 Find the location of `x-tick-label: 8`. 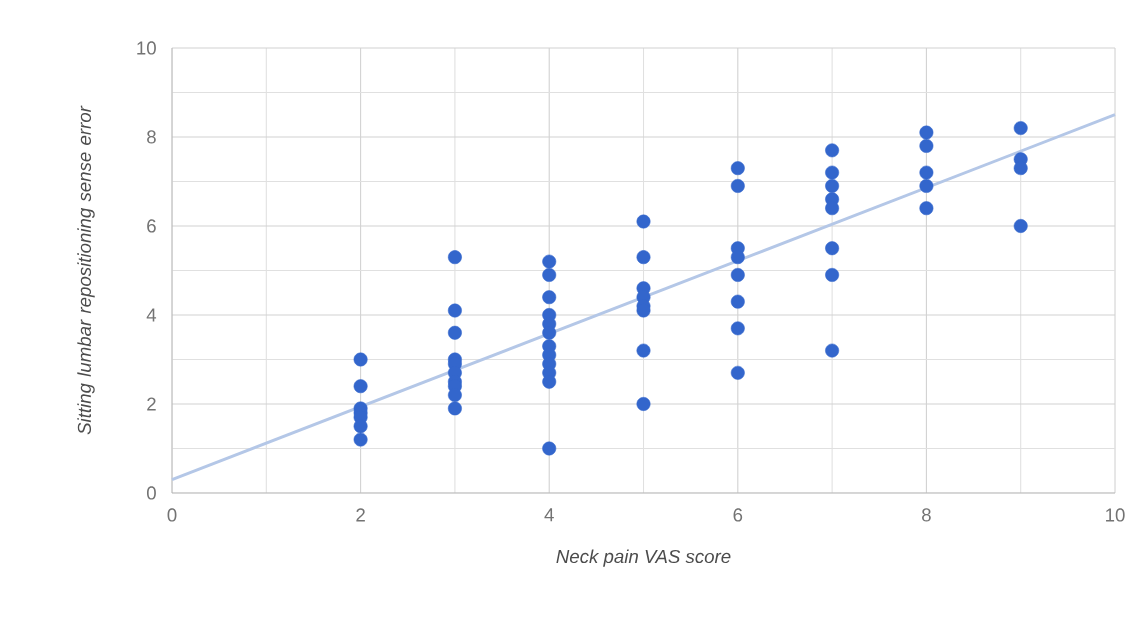

x-tick-label: 8 is located at coordinates (926, 515).